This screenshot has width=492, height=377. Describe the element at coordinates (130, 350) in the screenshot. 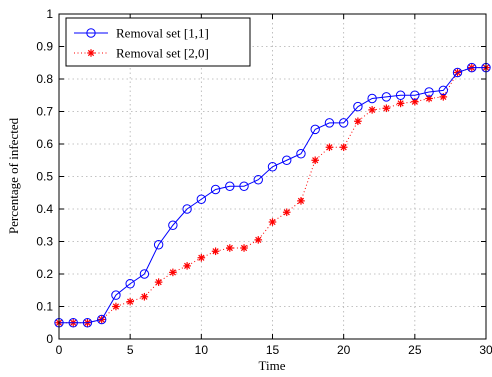

I see `x-tick-label: 5` at that location.